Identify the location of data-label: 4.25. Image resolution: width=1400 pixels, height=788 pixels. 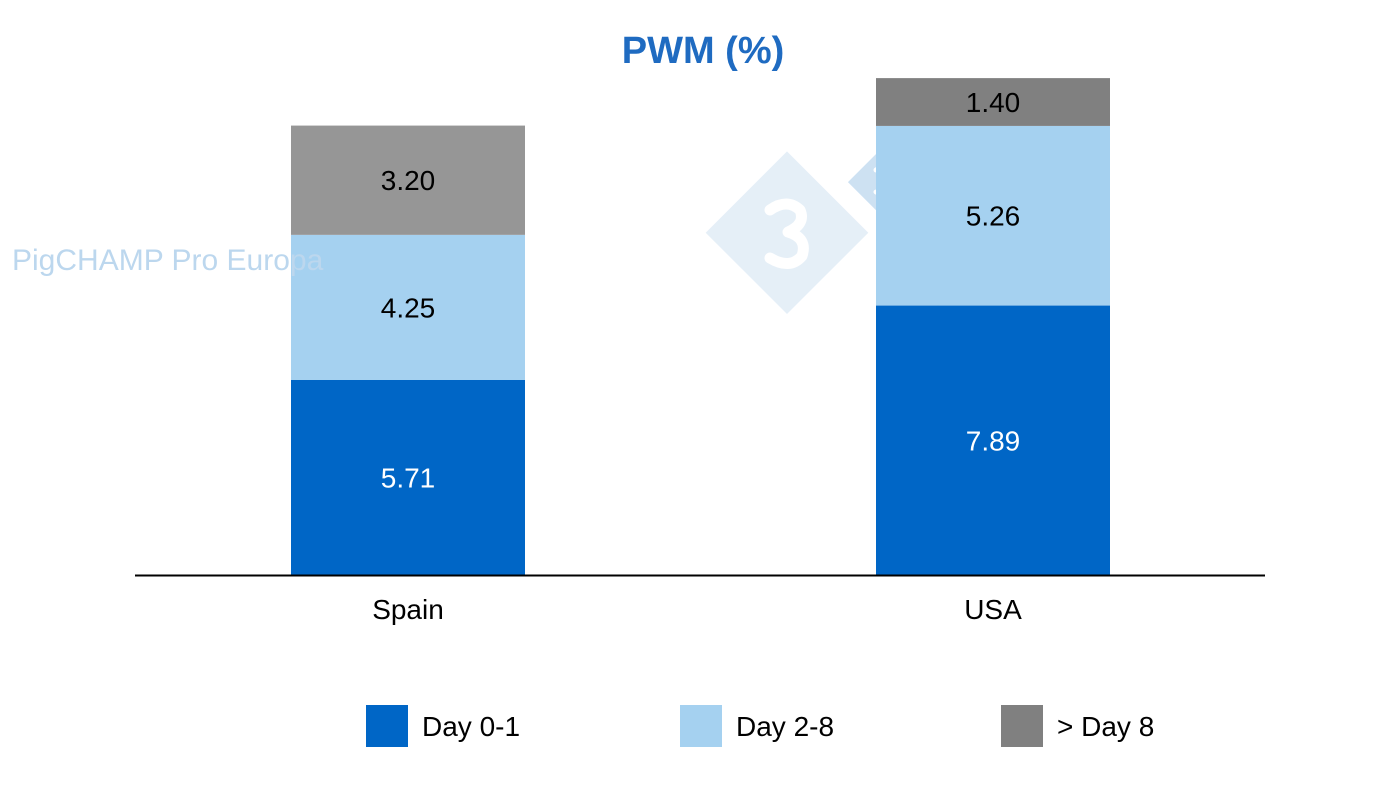
(408, 307).